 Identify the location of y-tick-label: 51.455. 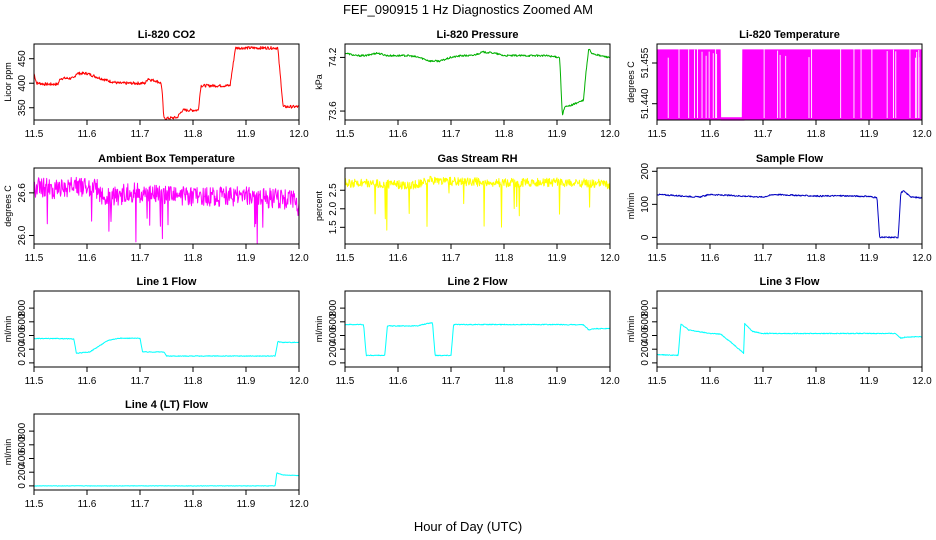
(645, 62).